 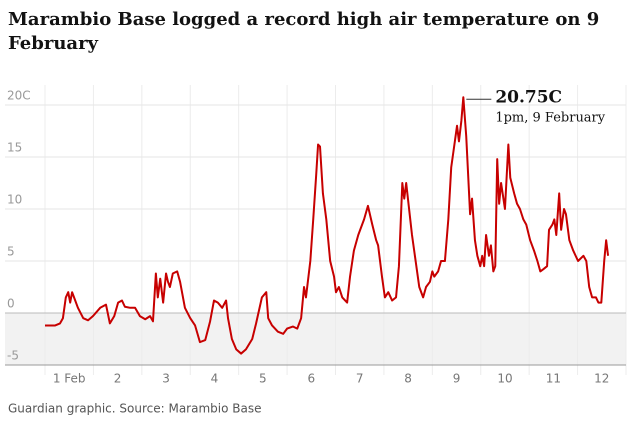 What do you see at coordinates (166, 379) in the screenshot?
I see `x-tick-label: 3` at bounding box center [166, 379].